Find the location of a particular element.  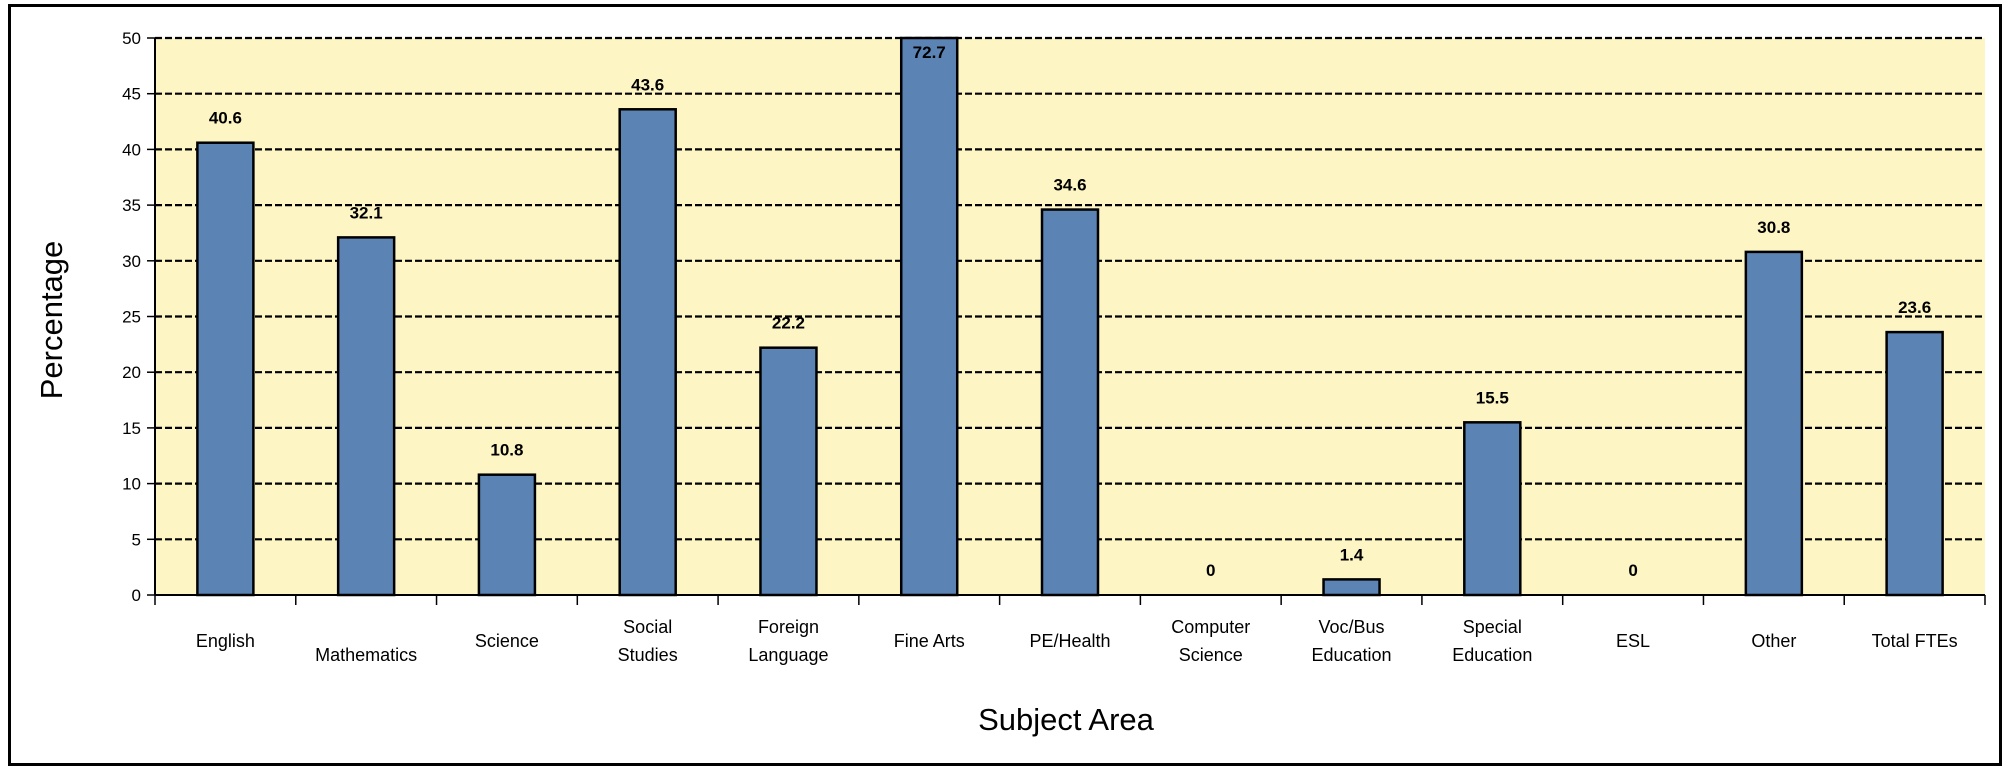

y-tick-label: 20 is located at coordinates (131, 372).